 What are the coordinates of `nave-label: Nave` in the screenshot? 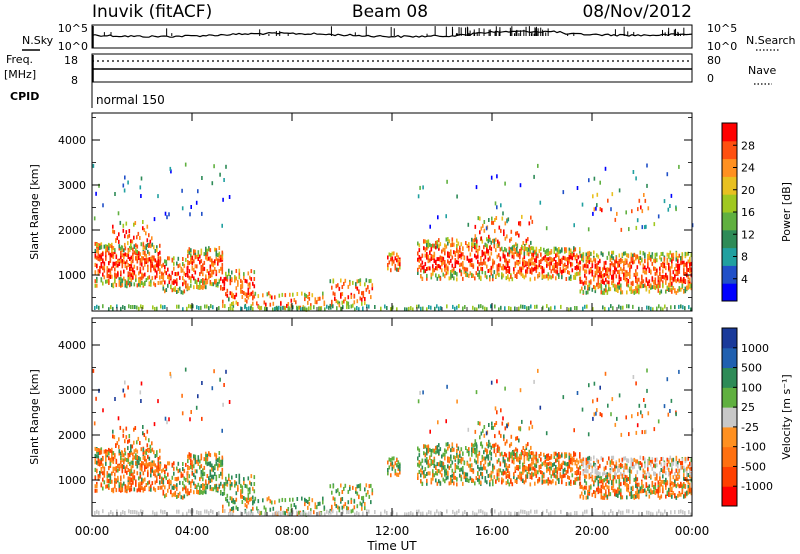 It's located at (762, 70).